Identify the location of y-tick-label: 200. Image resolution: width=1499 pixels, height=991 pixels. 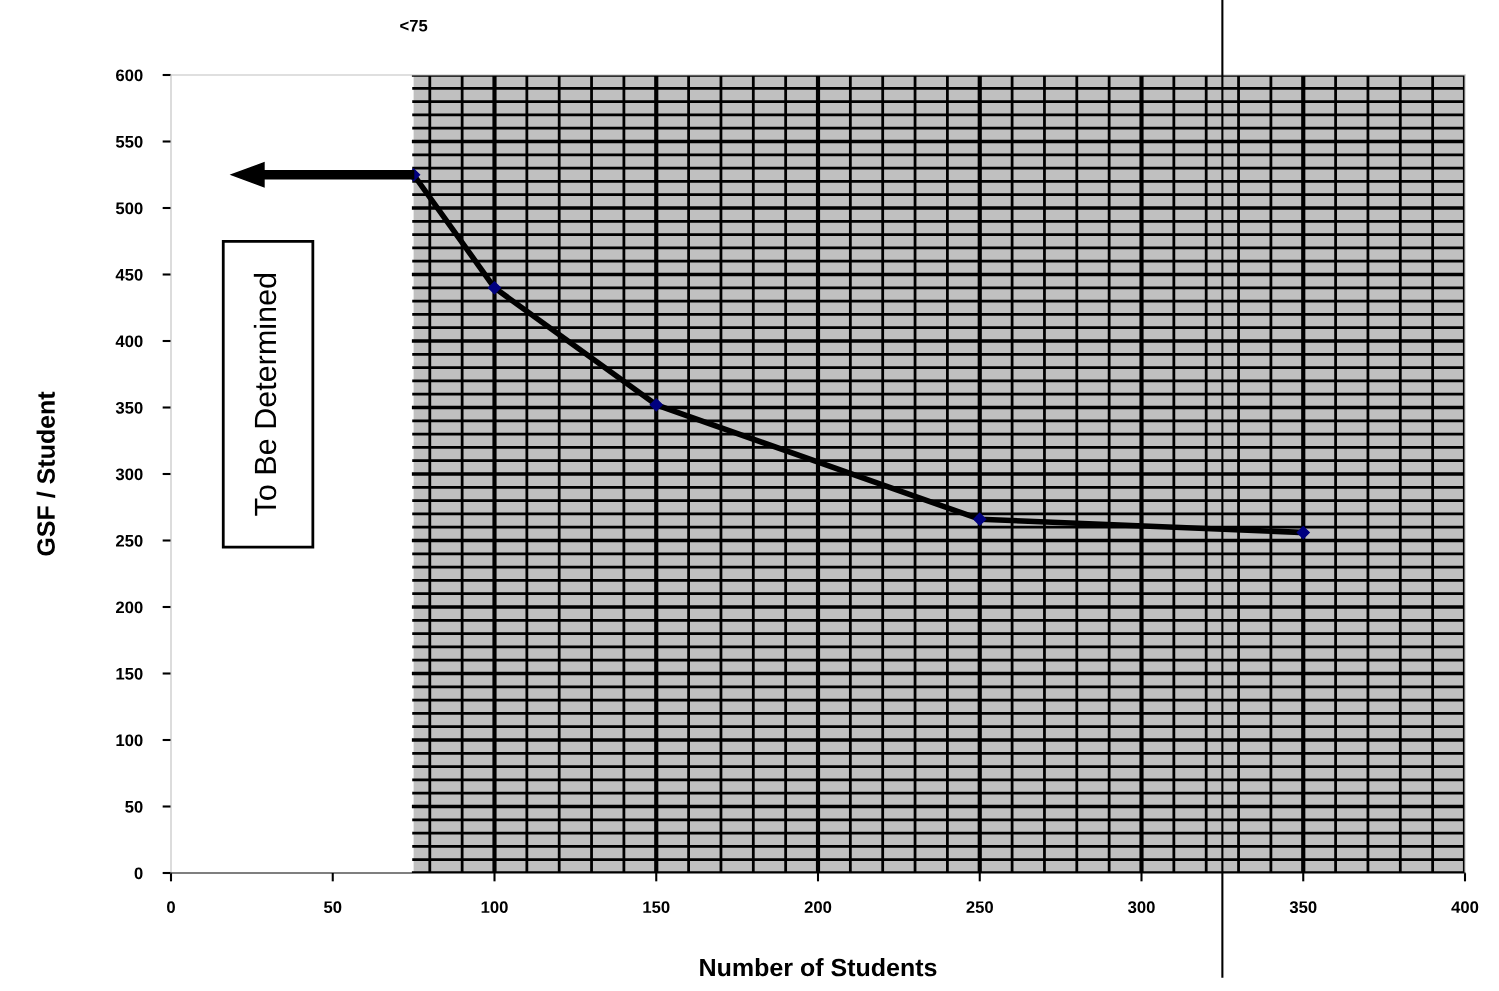
(129, 607).